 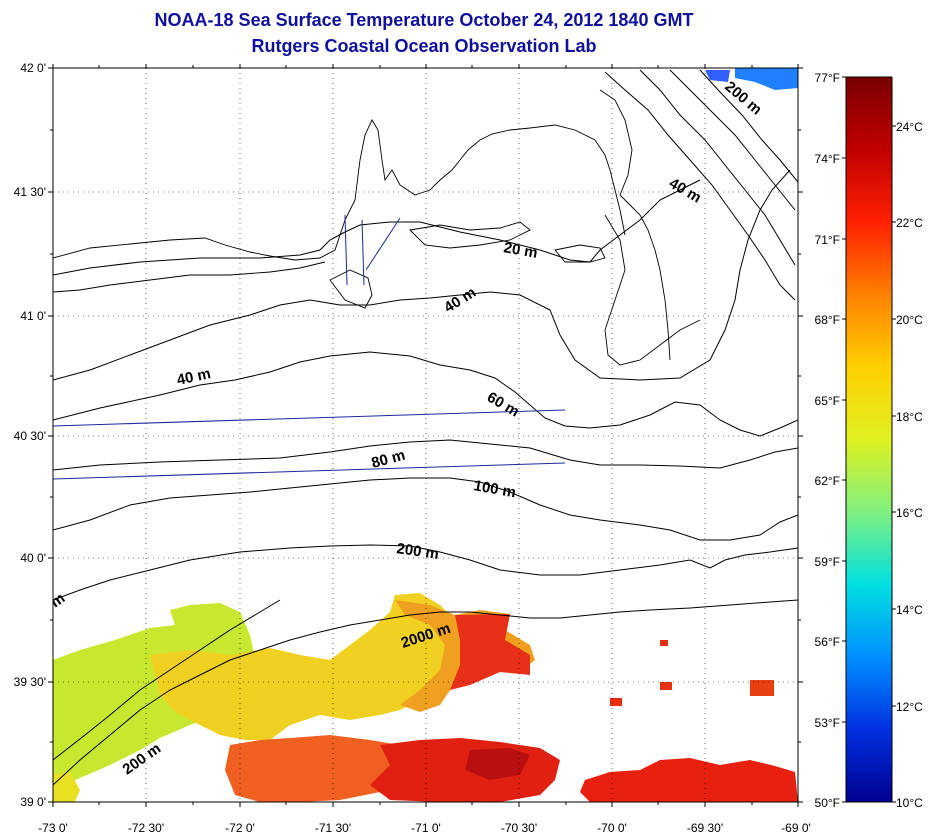 I want to click on cb-f-label: 53°F, so click(x=827, y=723).